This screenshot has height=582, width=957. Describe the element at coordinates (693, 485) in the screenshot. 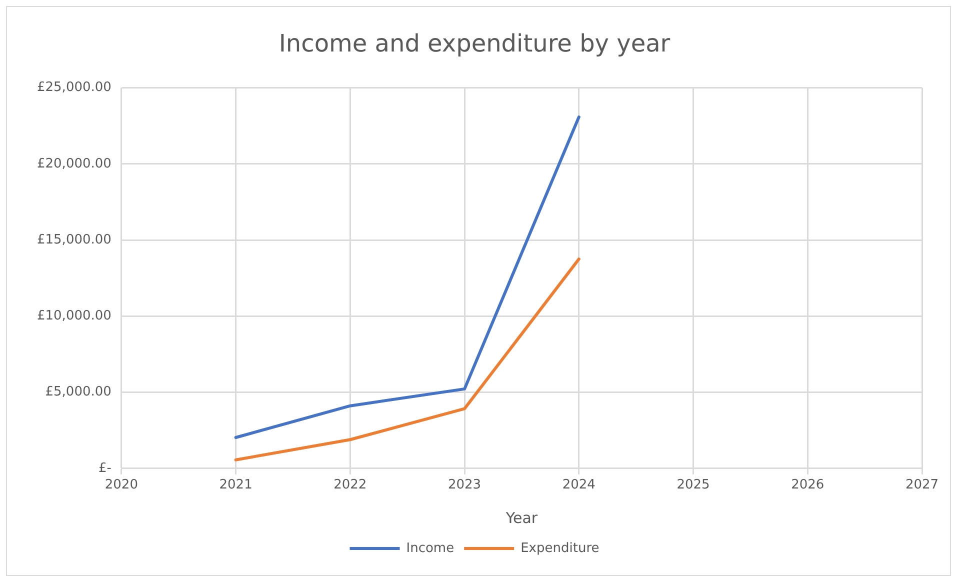

I see `x-tick-label: 2025` at that location.